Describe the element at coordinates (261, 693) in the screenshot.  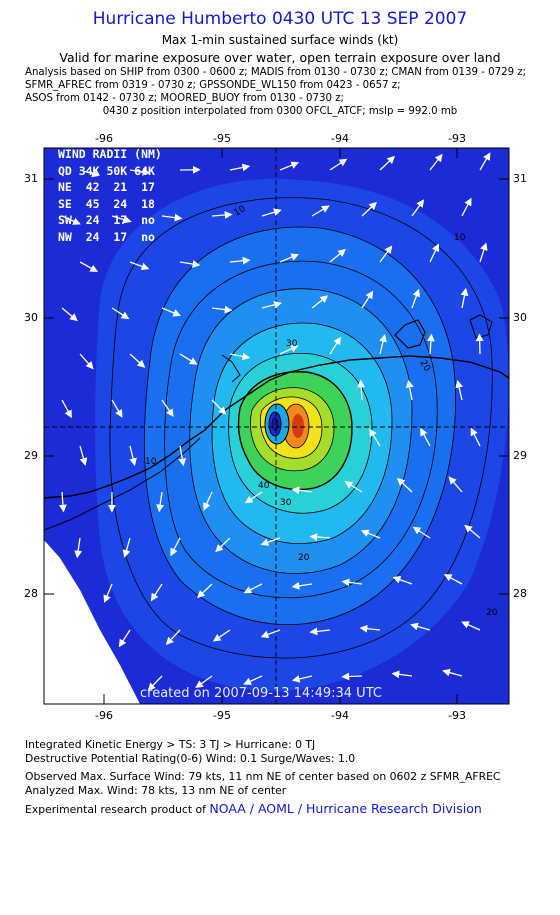
I see `created-timestamp: created on 2007-09-13 14:49:34 UTC` at that location.